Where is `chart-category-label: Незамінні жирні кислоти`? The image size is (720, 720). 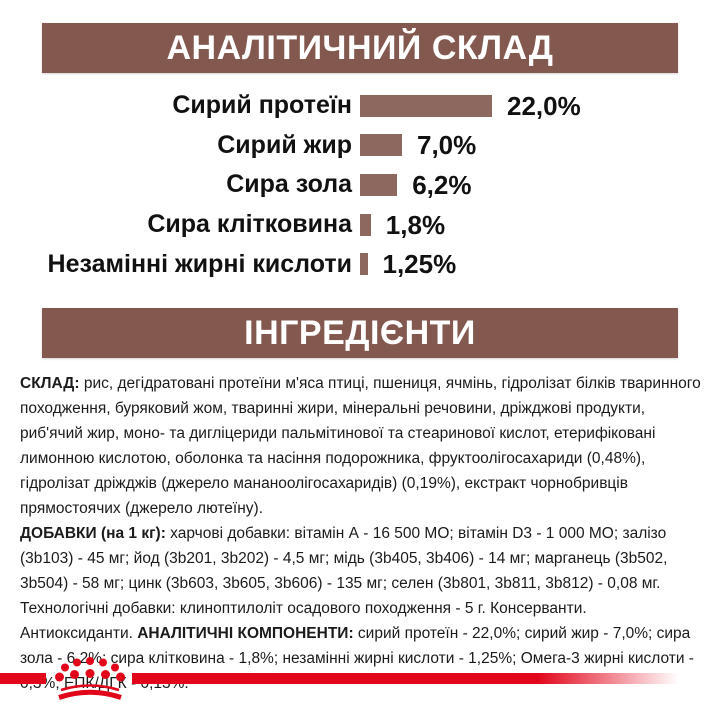
chart-category-label: Незамінні жирні кислоти is located at coordinates (199, 263).